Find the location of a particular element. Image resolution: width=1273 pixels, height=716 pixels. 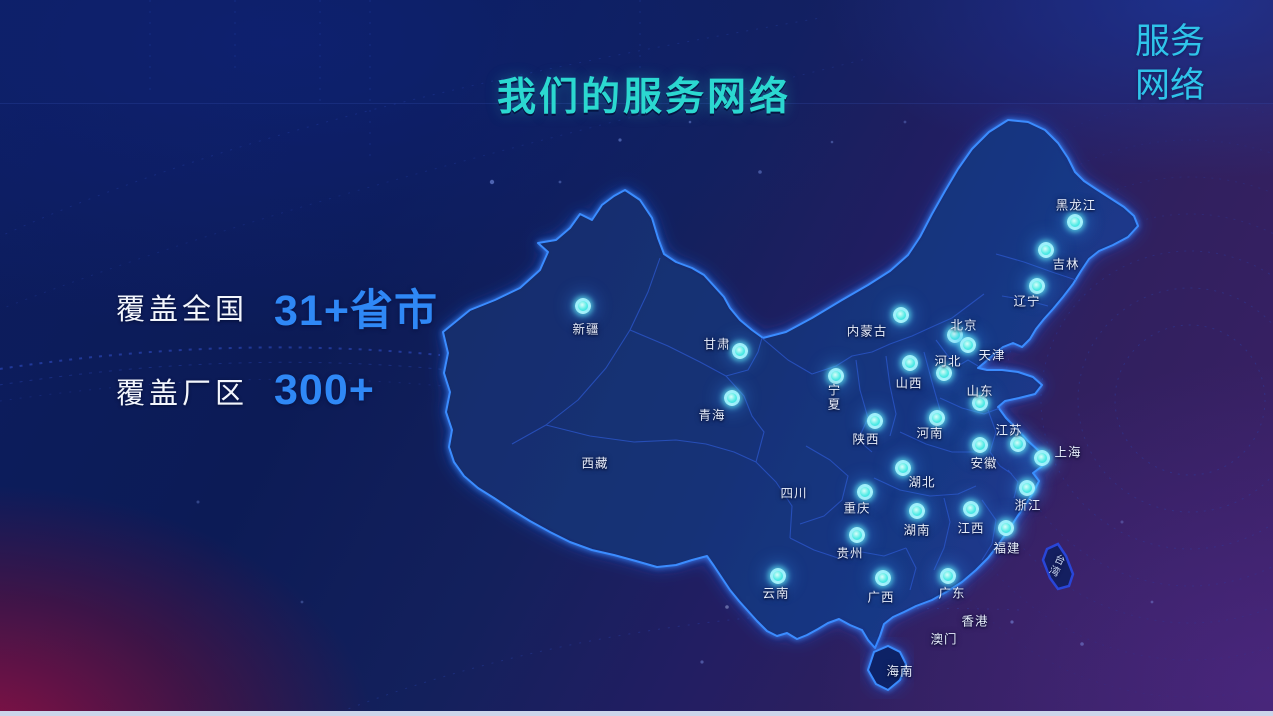

province-label: 宁夏 is located at coordinates (834, 397).